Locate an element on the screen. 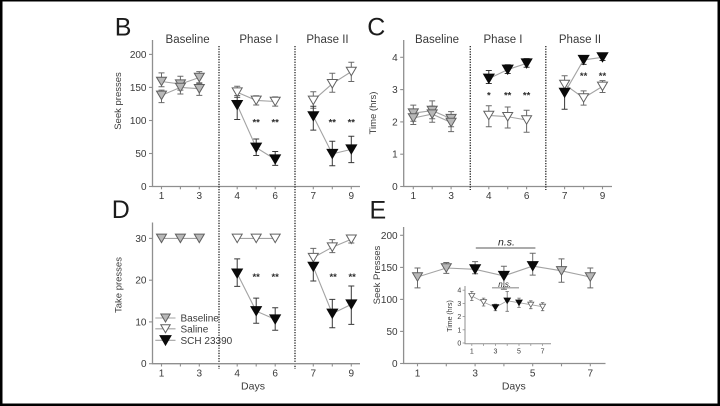  svg-text: 10 is located at coordinates (141, 322).